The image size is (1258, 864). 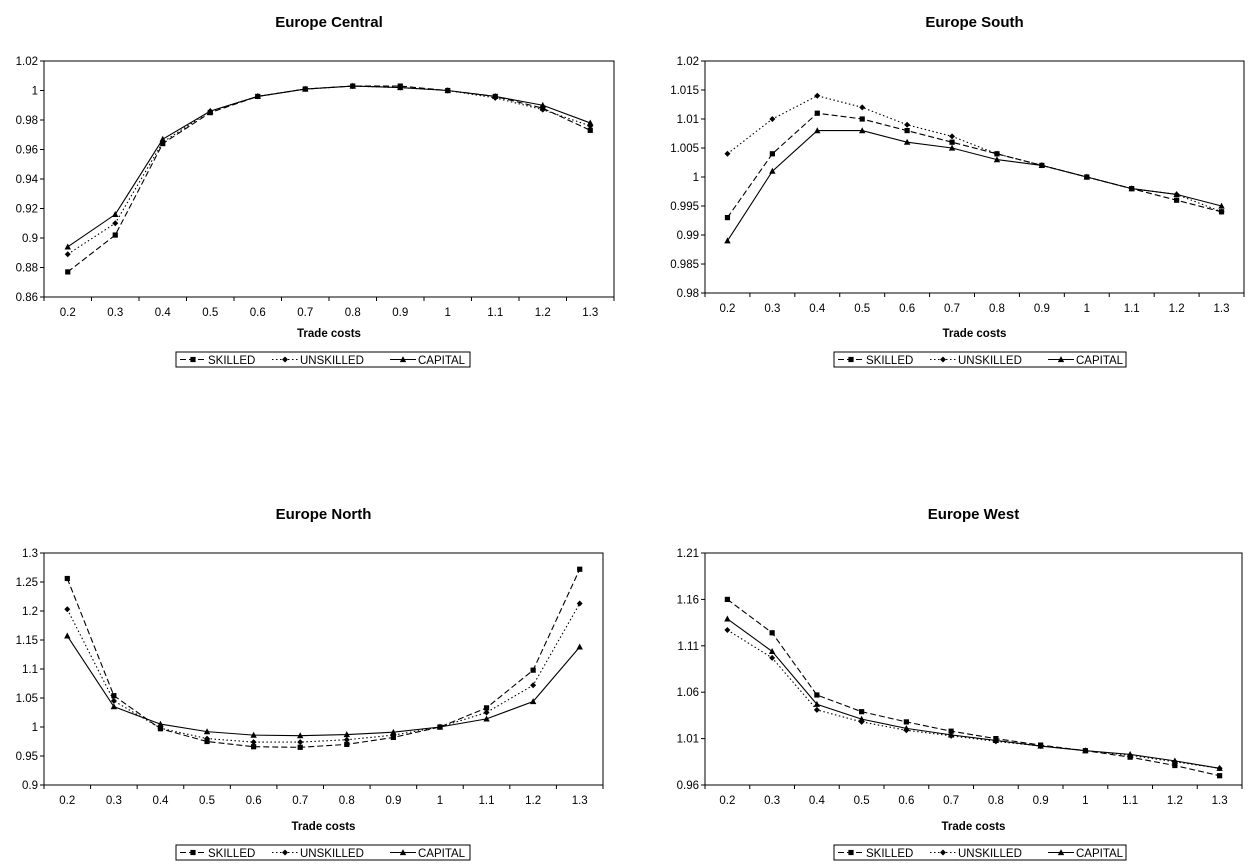 I want to click on x-tick-label: 1.3, so click(x=580, y=801).